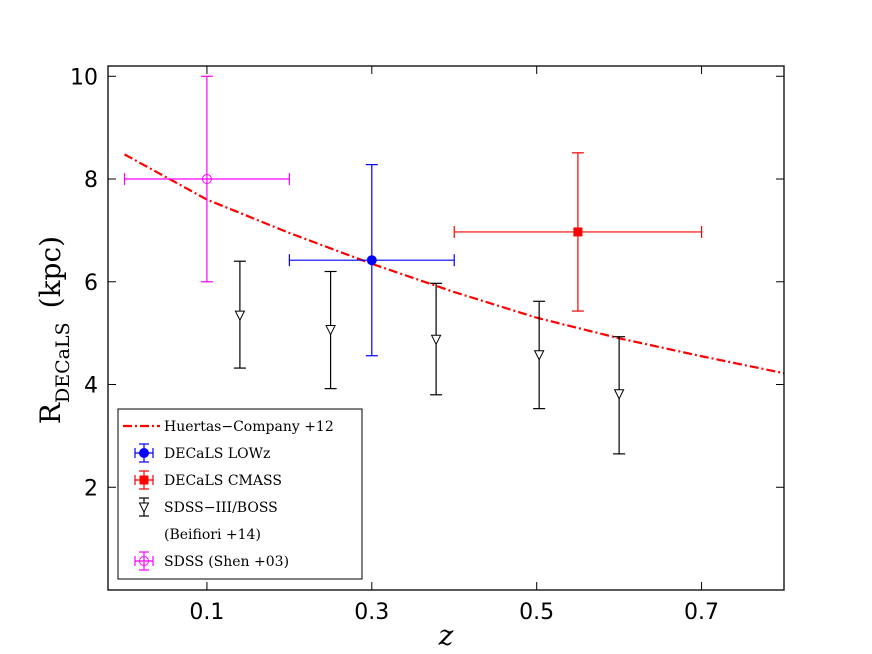 This screenshot has height=654, width=872. I want to click on y-axis-label-main: R, so click(50, 413).